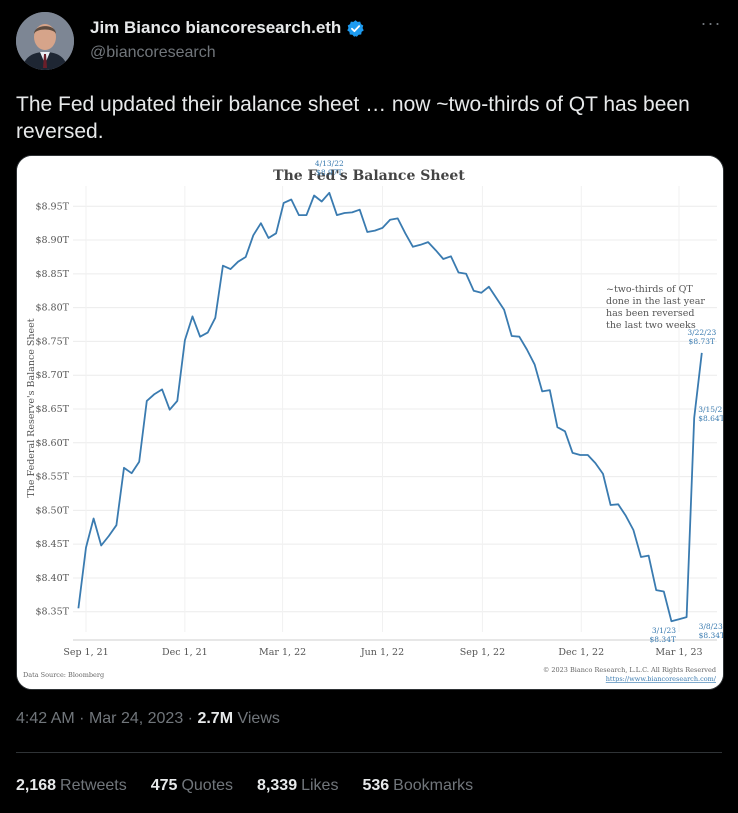 The width and height of the screenshot is (738, 813). What do you see at coordinates (52, 274) in the screenshot?
I see `y-tick-label: $8.85T` at bounding box center [52, 274].